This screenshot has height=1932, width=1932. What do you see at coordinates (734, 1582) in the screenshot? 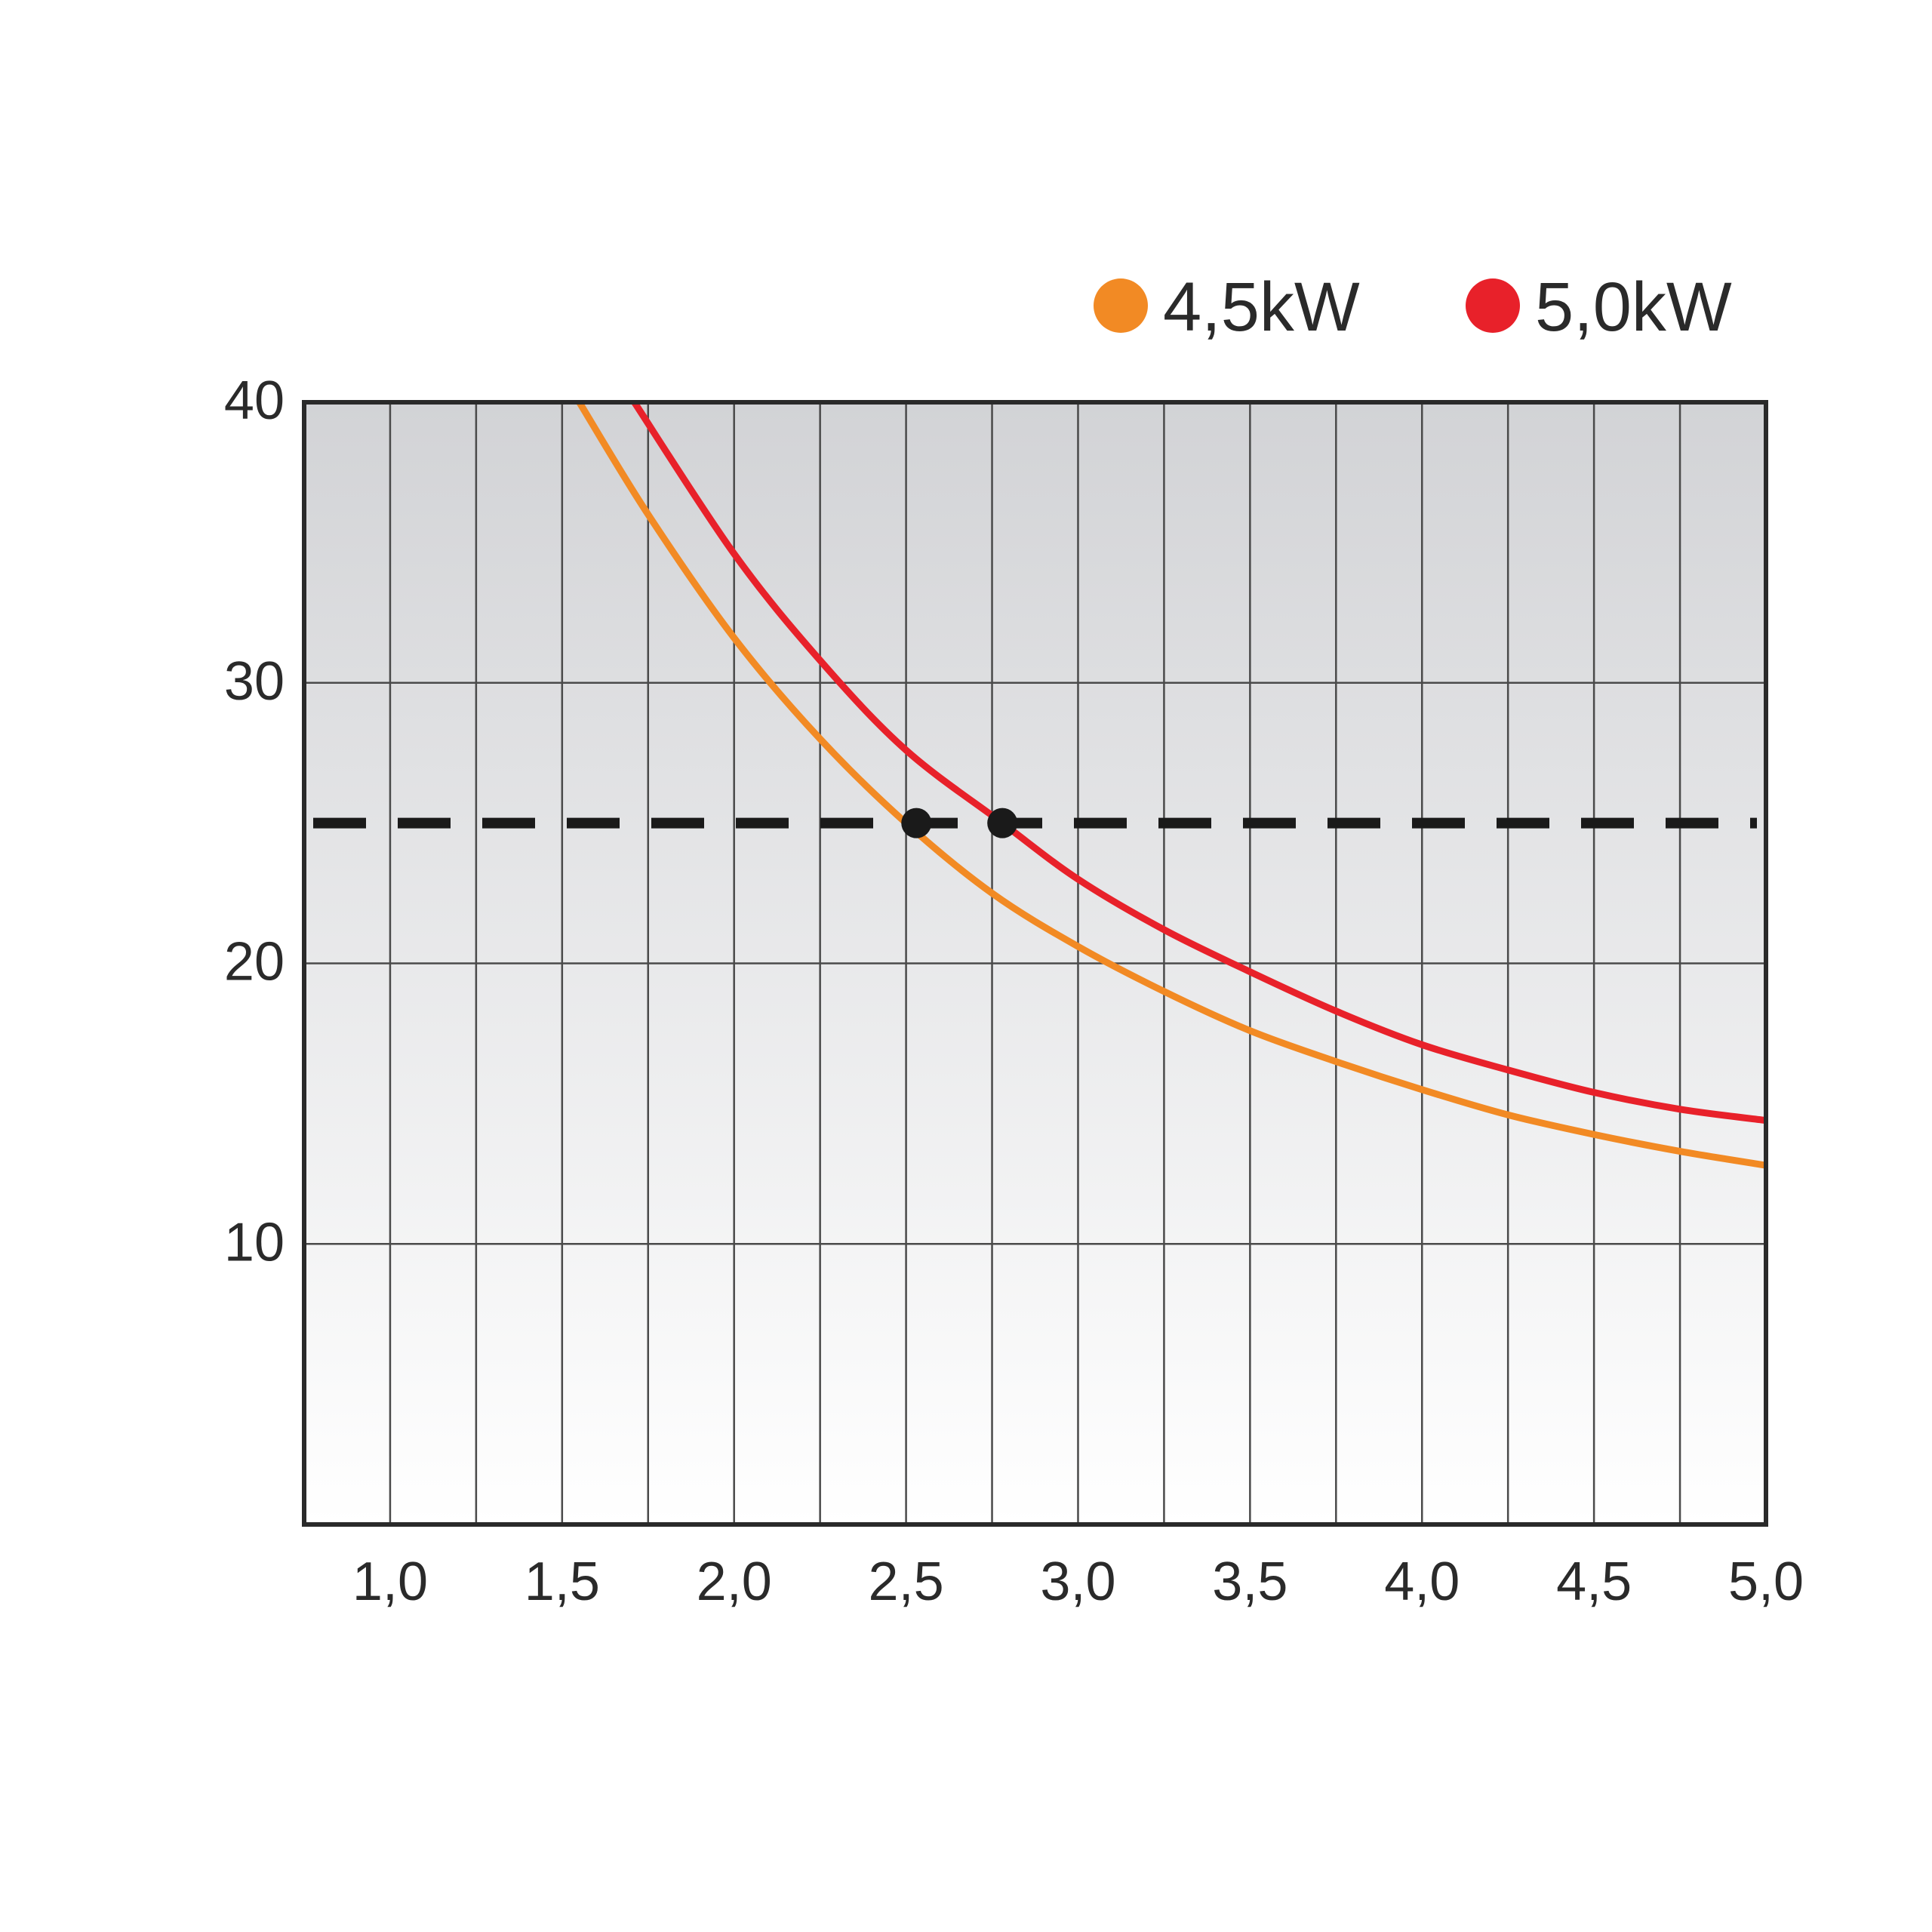
I see `x-tick-label: 2,0` at bounding box center [734, 1582].